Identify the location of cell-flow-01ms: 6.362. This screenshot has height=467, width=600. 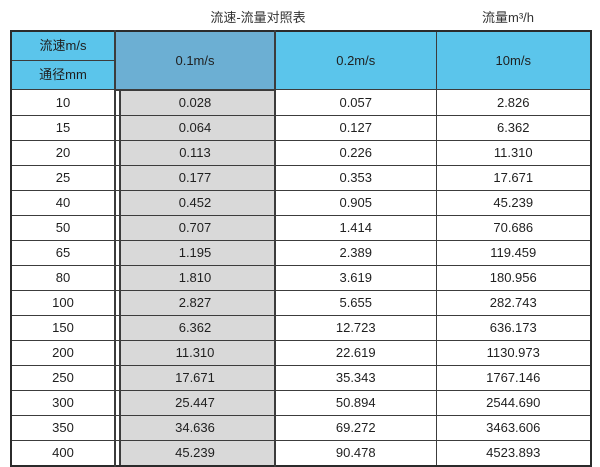
(195, 327).